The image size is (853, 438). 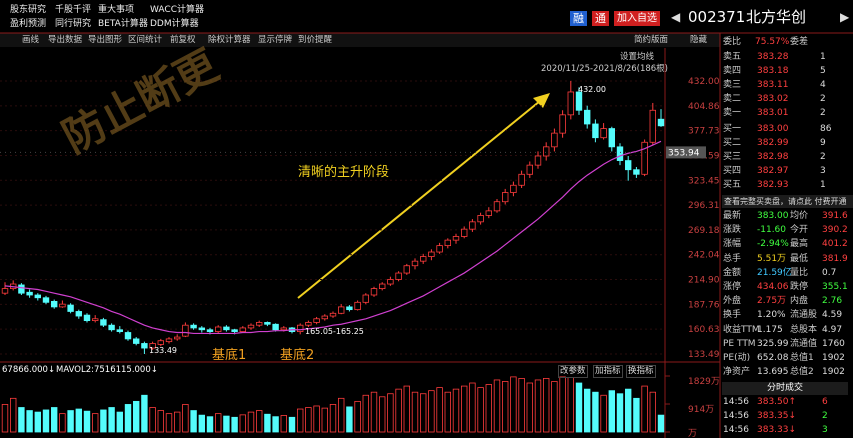 What do you see at coordinates (732, 230) in the screenshot?
I see `stat-label: 涨跌` at bounding box center [732, 230].